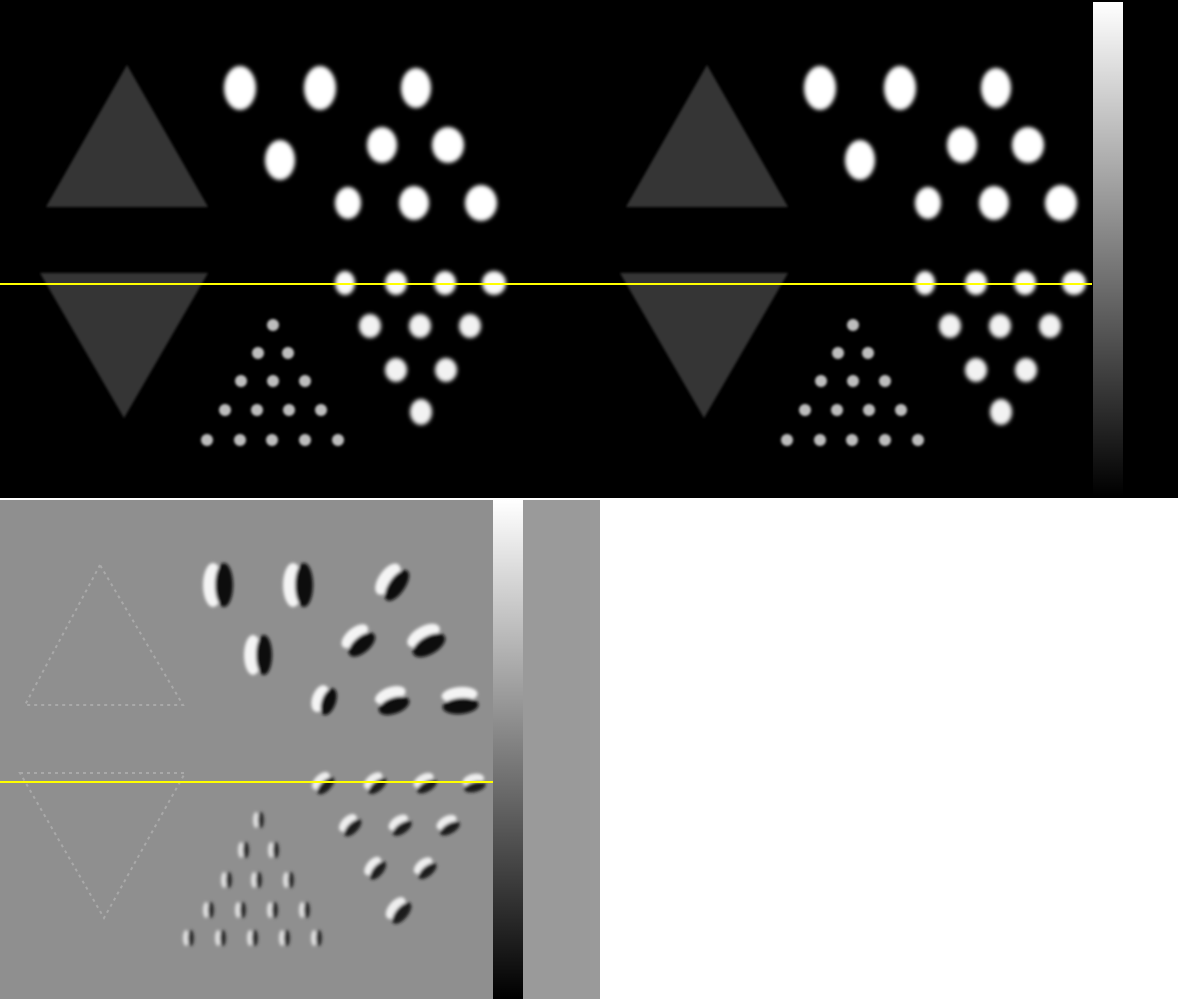 The image size is (1178, 999). What do you see at coordinates (252, 879) in the screenshot?
I see `difference-dipoles-small` at bounding box center [252, 879].